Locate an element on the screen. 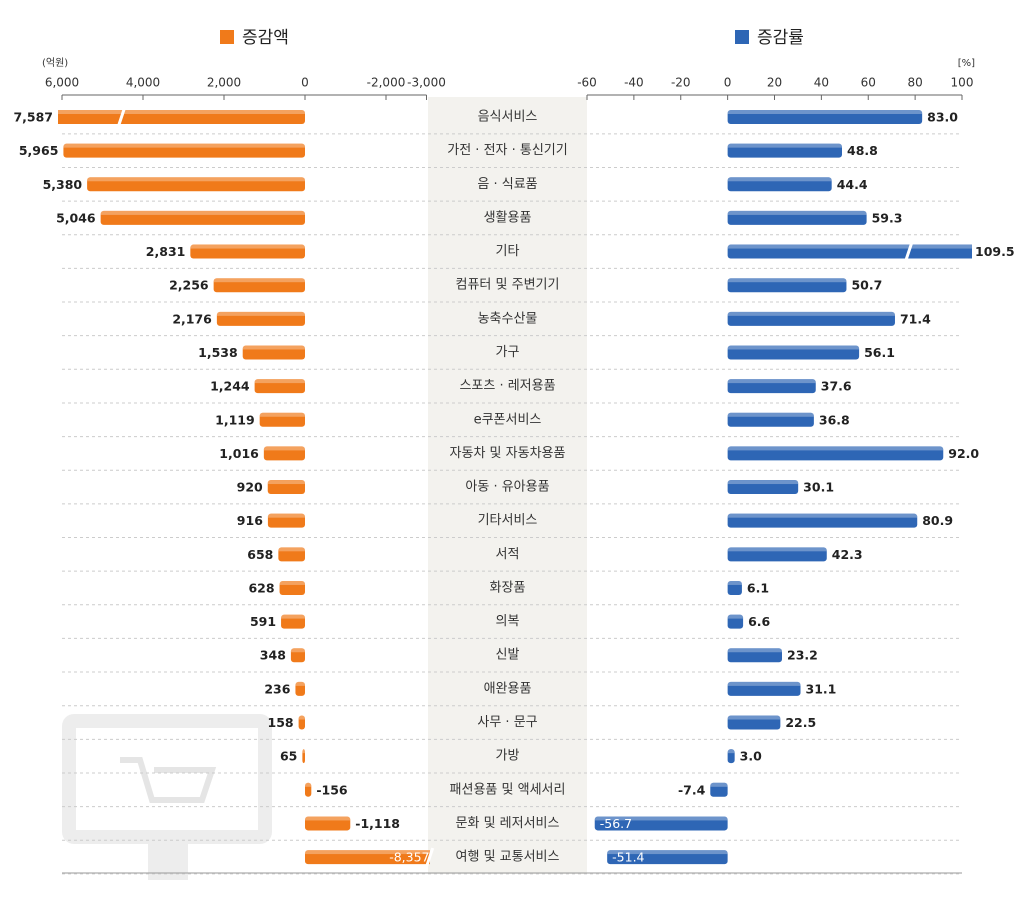 Image resolution: width=1024 pixels, height=902 pixels. value-label: 920 is located at coordinates (250, 487).